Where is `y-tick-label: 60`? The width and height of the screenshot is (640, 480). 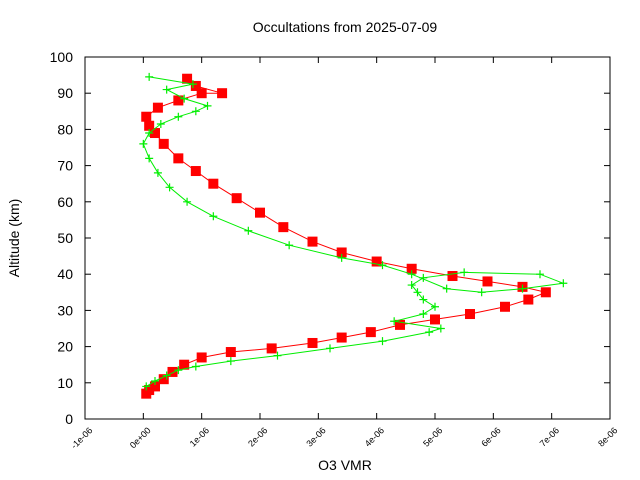 y-tick-label: 60 is located at coordinates (65, 202).